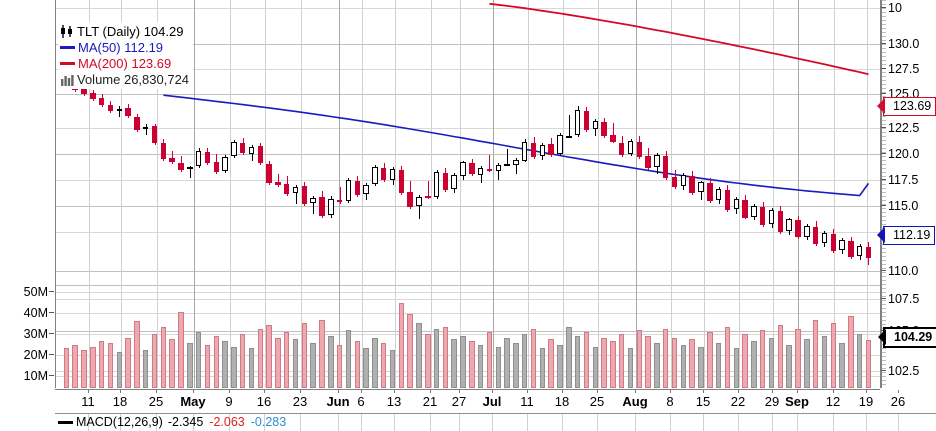 The image size is (936, 431). Describe the element at coordinates (903, 180) in the screenshot. I see `price-tick-text: 117.5` at that location.